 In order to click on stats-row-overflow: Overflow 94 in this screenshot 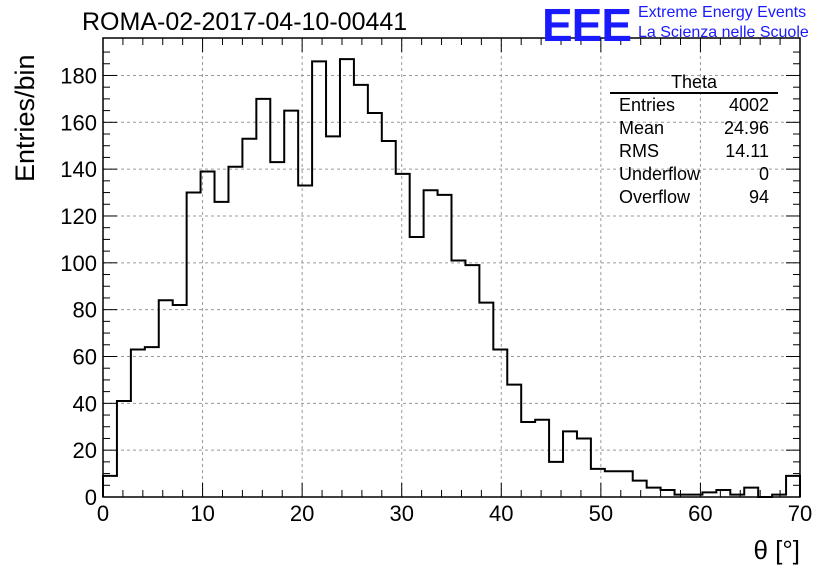, I will do `click(694, 197)`.